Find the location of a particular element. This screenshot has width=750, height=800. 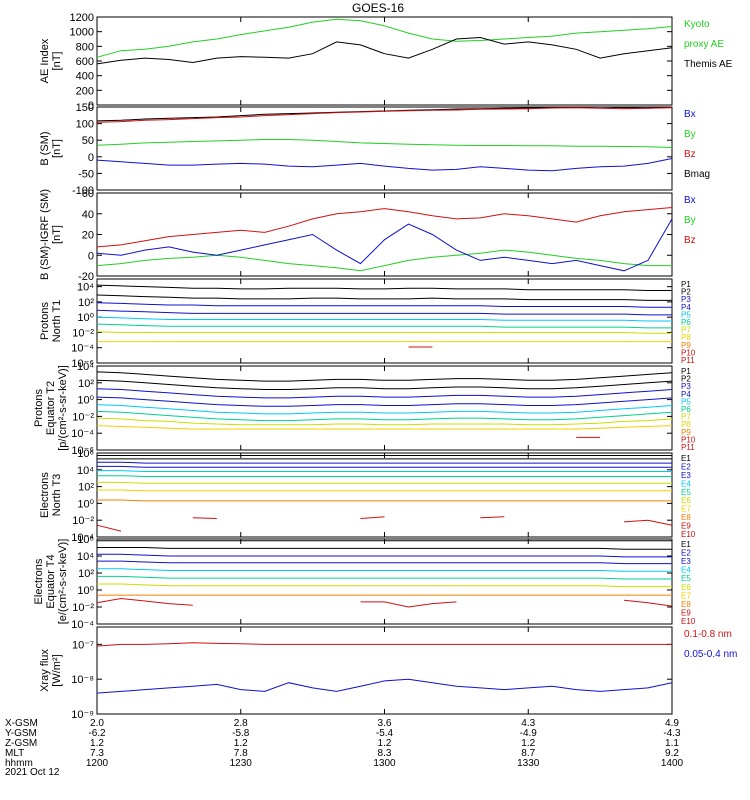

y-axis-label: [p/(cm²-s-sr-keV)] is located at coordinates (63, 408).